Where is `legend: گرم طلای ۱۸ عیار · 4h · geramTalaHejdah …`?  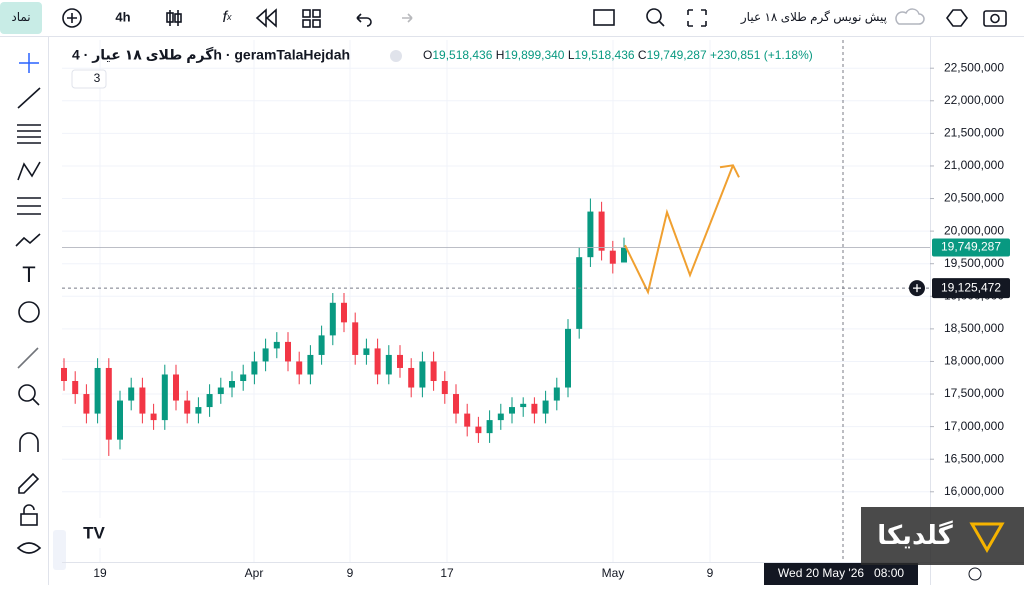
legend: گرم طلای ۱۸ عیار · 4h · geramTalaHejdah … is located at coordinates (442, 68).